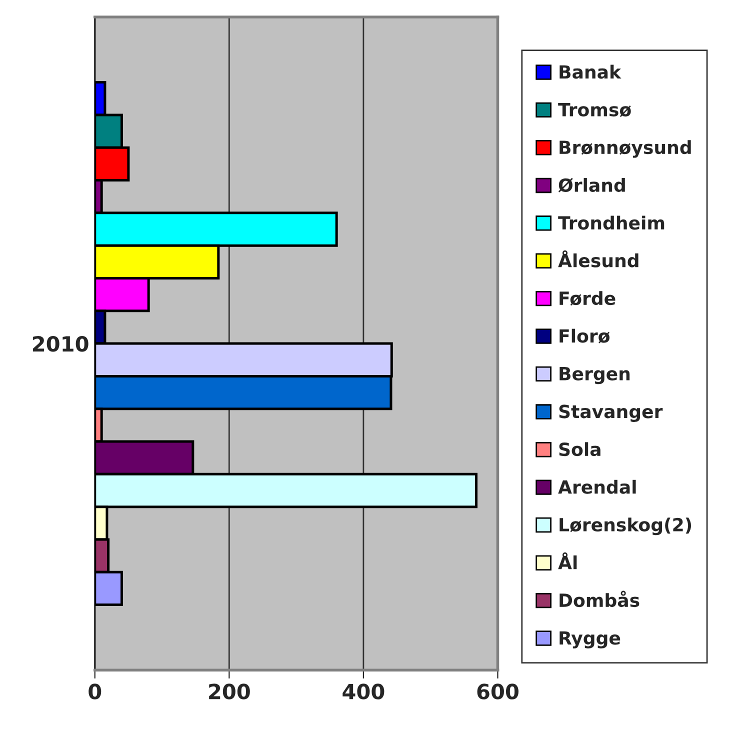 The image size is (753, 738). What do you see at coordinates (588, 298) in the screenshot?
I see `legend-label: Førde` at bounding box center [588, 298].